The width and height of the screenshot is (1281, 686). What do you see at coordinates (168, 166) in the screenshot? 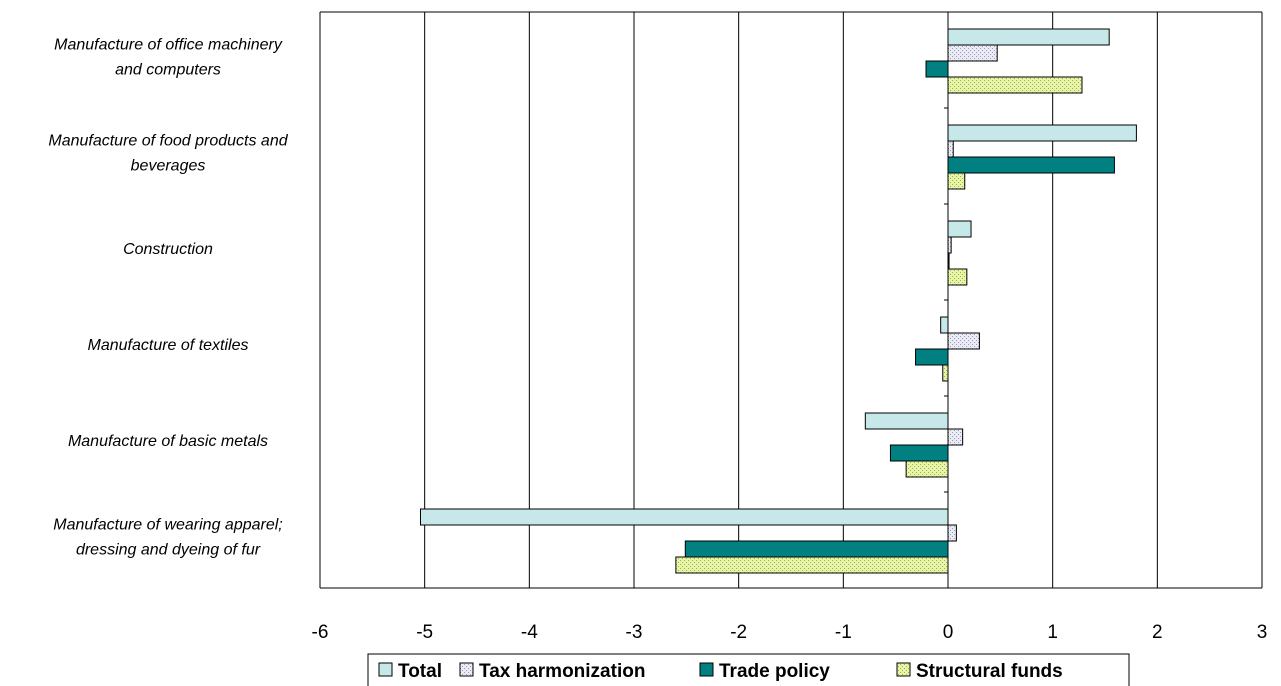
I see `category-label: beverages` at bounding box center [168, 166].